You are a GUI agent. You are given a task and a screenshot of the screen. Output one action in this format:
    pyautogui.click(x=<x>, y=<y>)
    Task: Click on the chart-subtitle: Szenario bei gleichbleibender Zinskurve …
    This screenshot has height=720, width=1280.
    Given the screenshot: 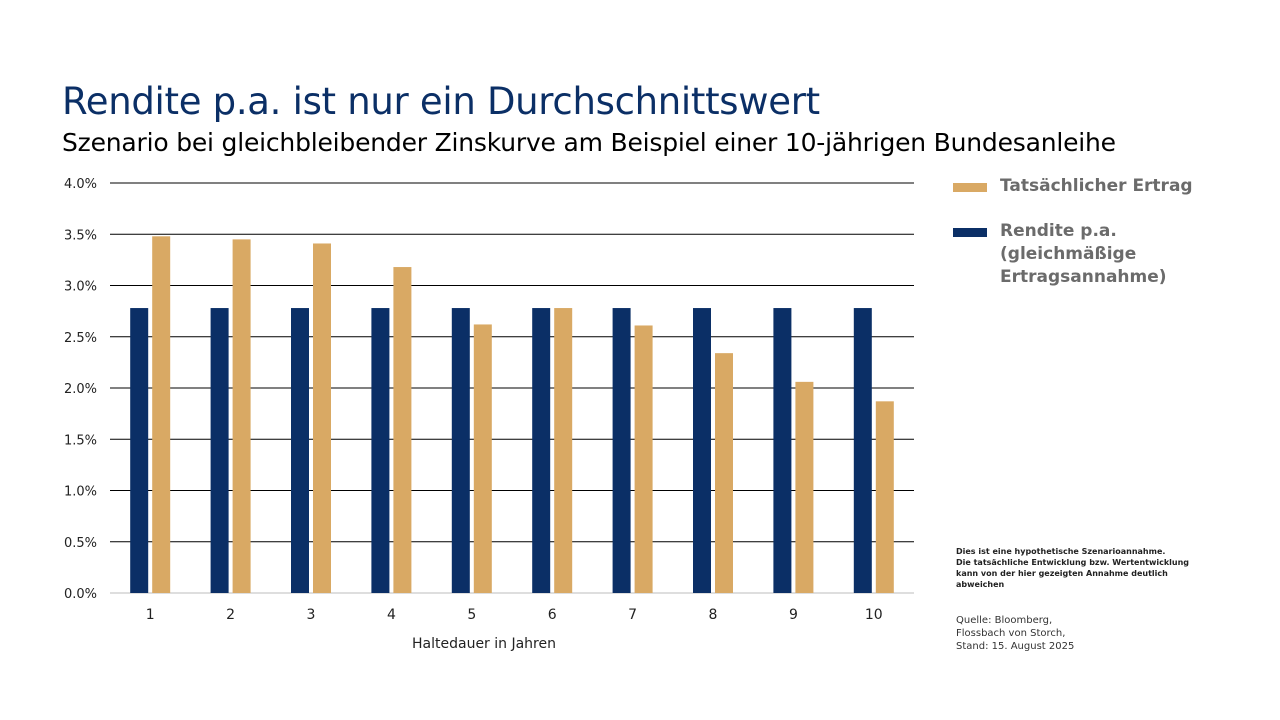 What is the action you would take?
    pyautogui.click(x=589, y=142)
    